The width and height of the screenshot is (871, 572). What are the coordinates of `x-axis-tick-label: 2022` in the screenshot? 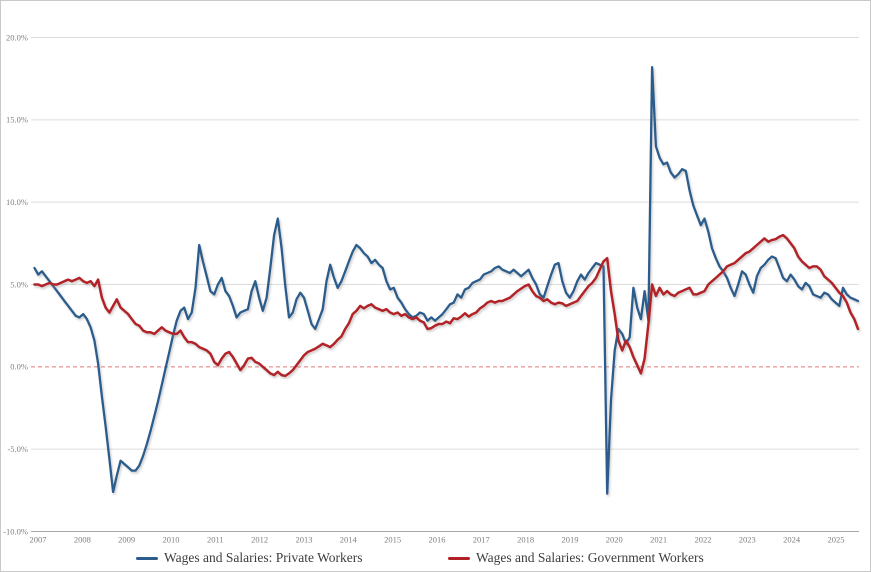 It's located at (702, 540).